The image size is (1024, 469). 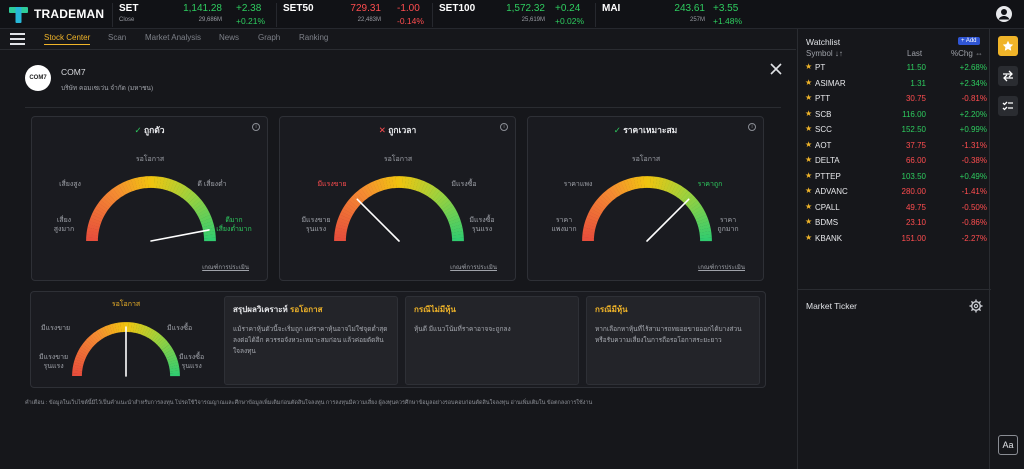 I want to click on header-symbol: Symbol ↓↑, so click(x=824, y=53).